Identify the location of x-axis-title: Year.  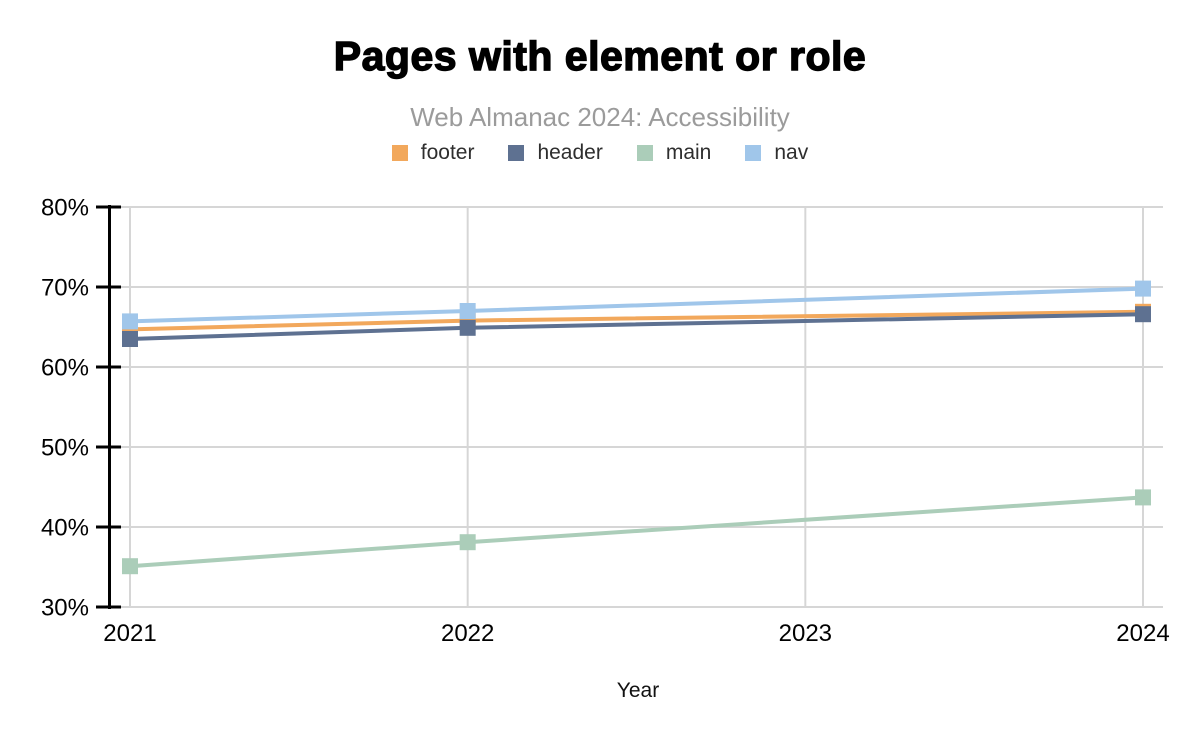
(638, 690).